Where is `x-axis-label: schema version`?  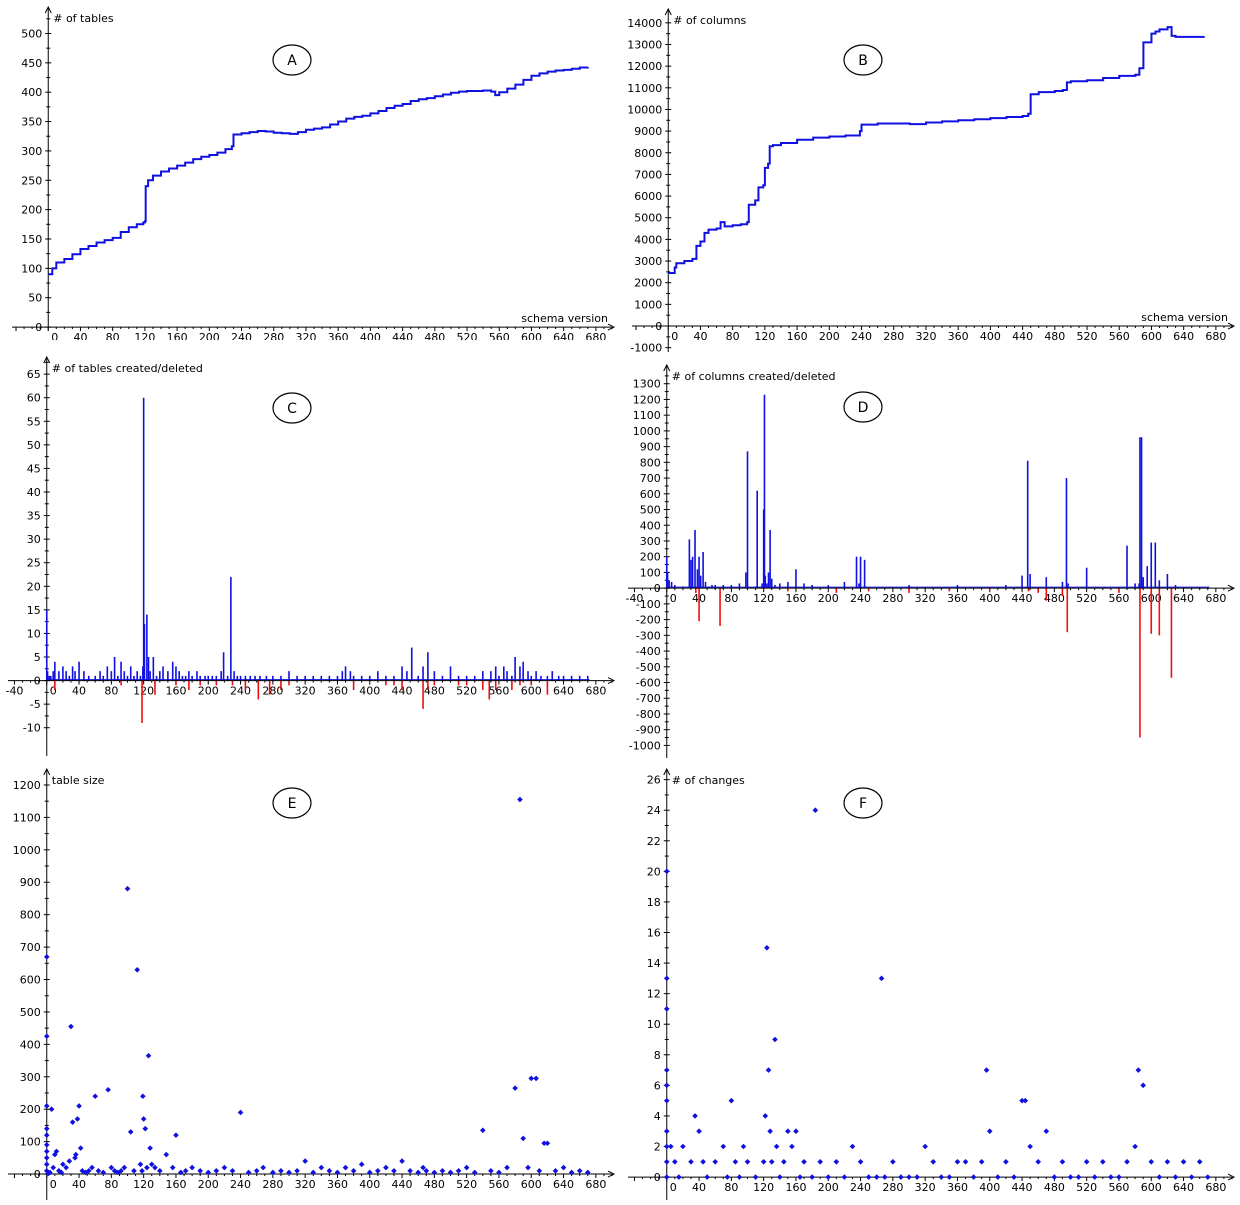 x-axis-label: schema version is located at coordinates (1184, 317).